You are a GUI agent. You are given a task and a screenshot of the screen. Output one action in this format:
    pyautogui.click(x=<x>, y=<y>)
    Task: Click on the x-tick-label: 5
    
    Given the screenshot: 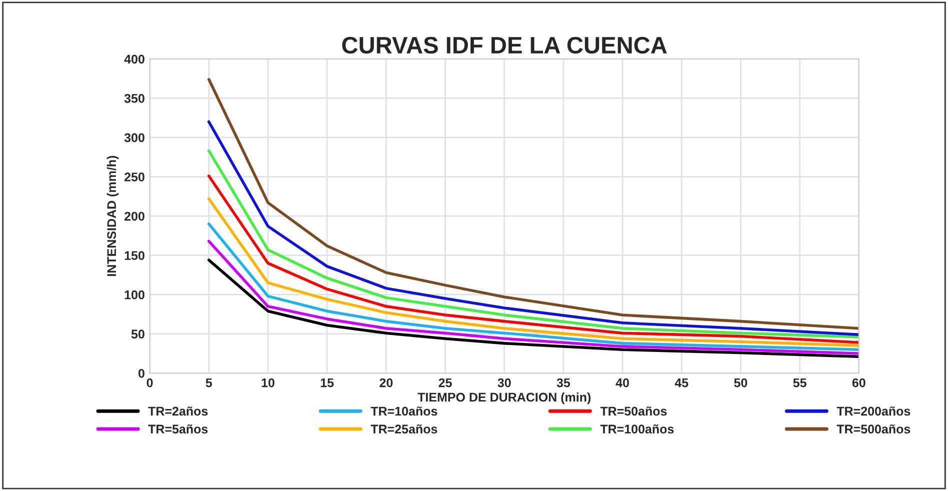 What is the action you would take?
    pyautogui.click(x=209, y=383)
    